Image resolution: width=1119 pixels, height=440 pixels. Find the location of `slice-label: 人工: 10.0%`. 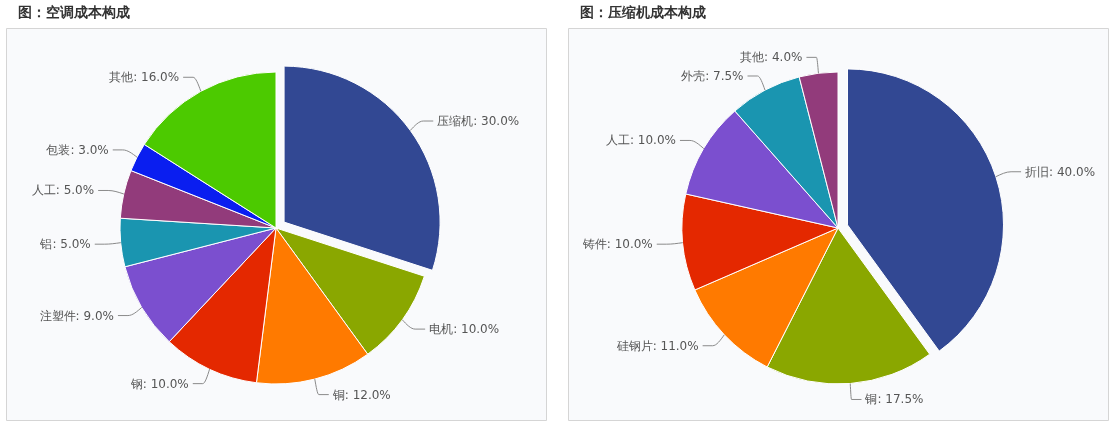

slice-label: 人工: 10.0% is located at coordinates (640, 140).